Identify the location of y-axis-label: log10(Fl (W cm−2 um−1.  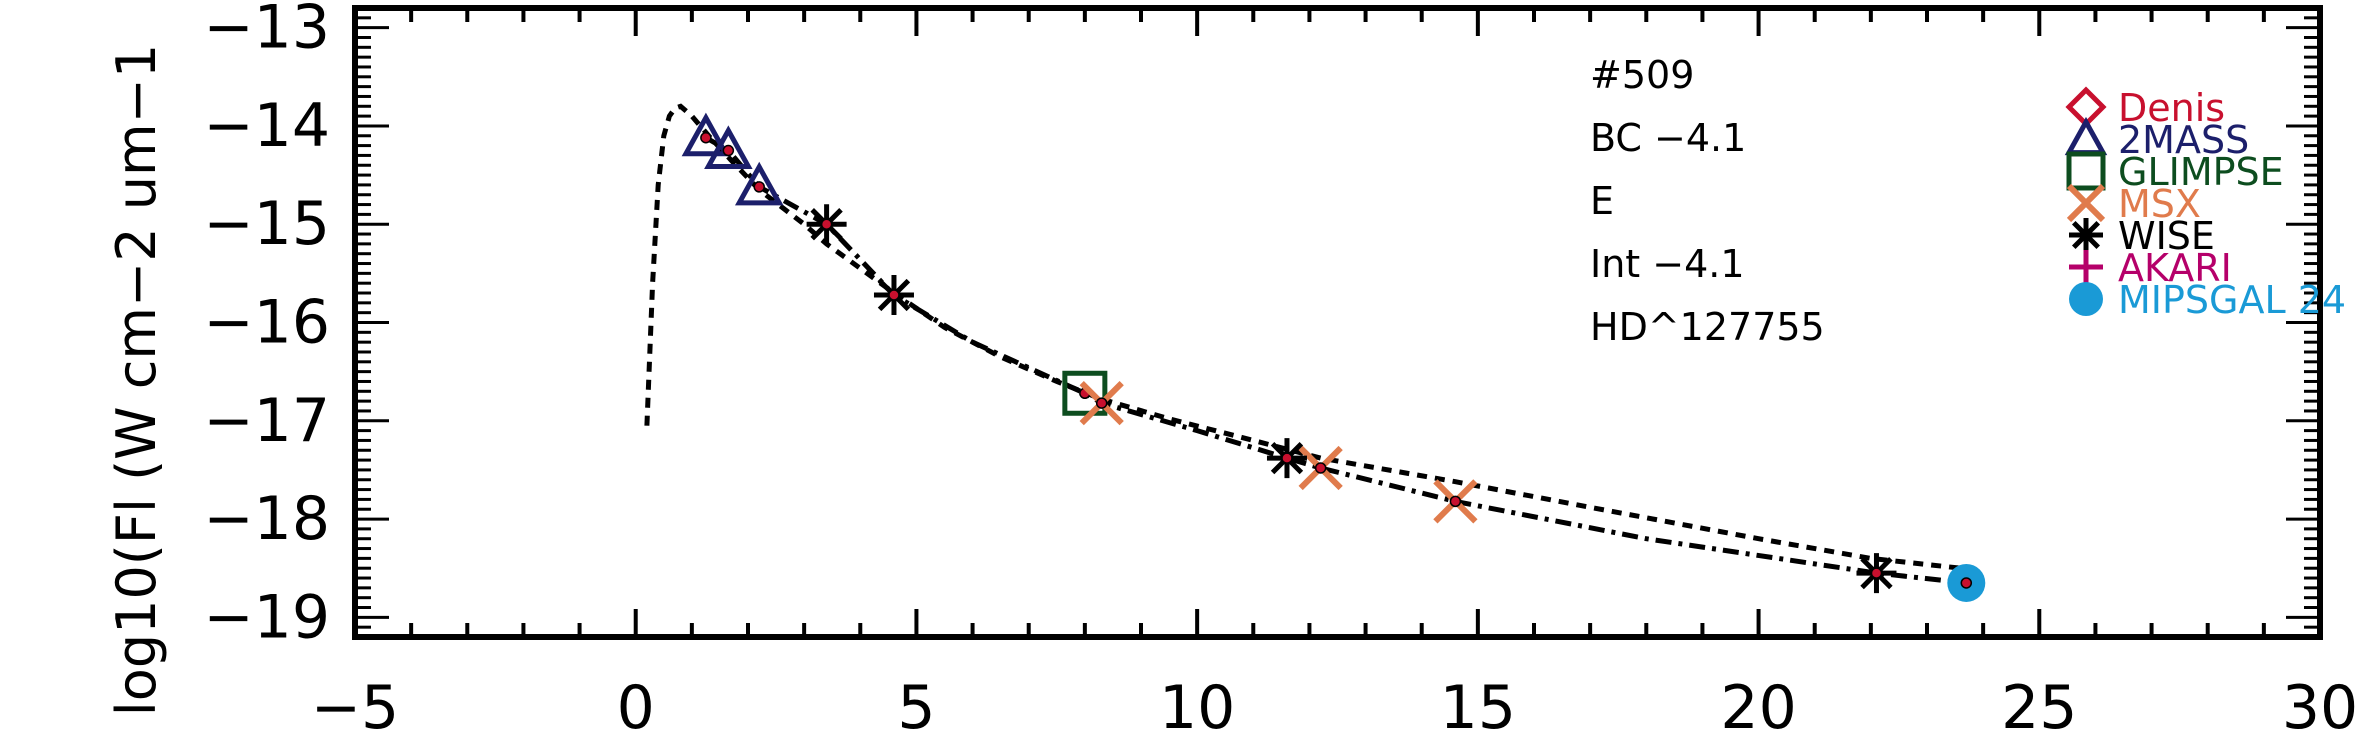
(136, 380).